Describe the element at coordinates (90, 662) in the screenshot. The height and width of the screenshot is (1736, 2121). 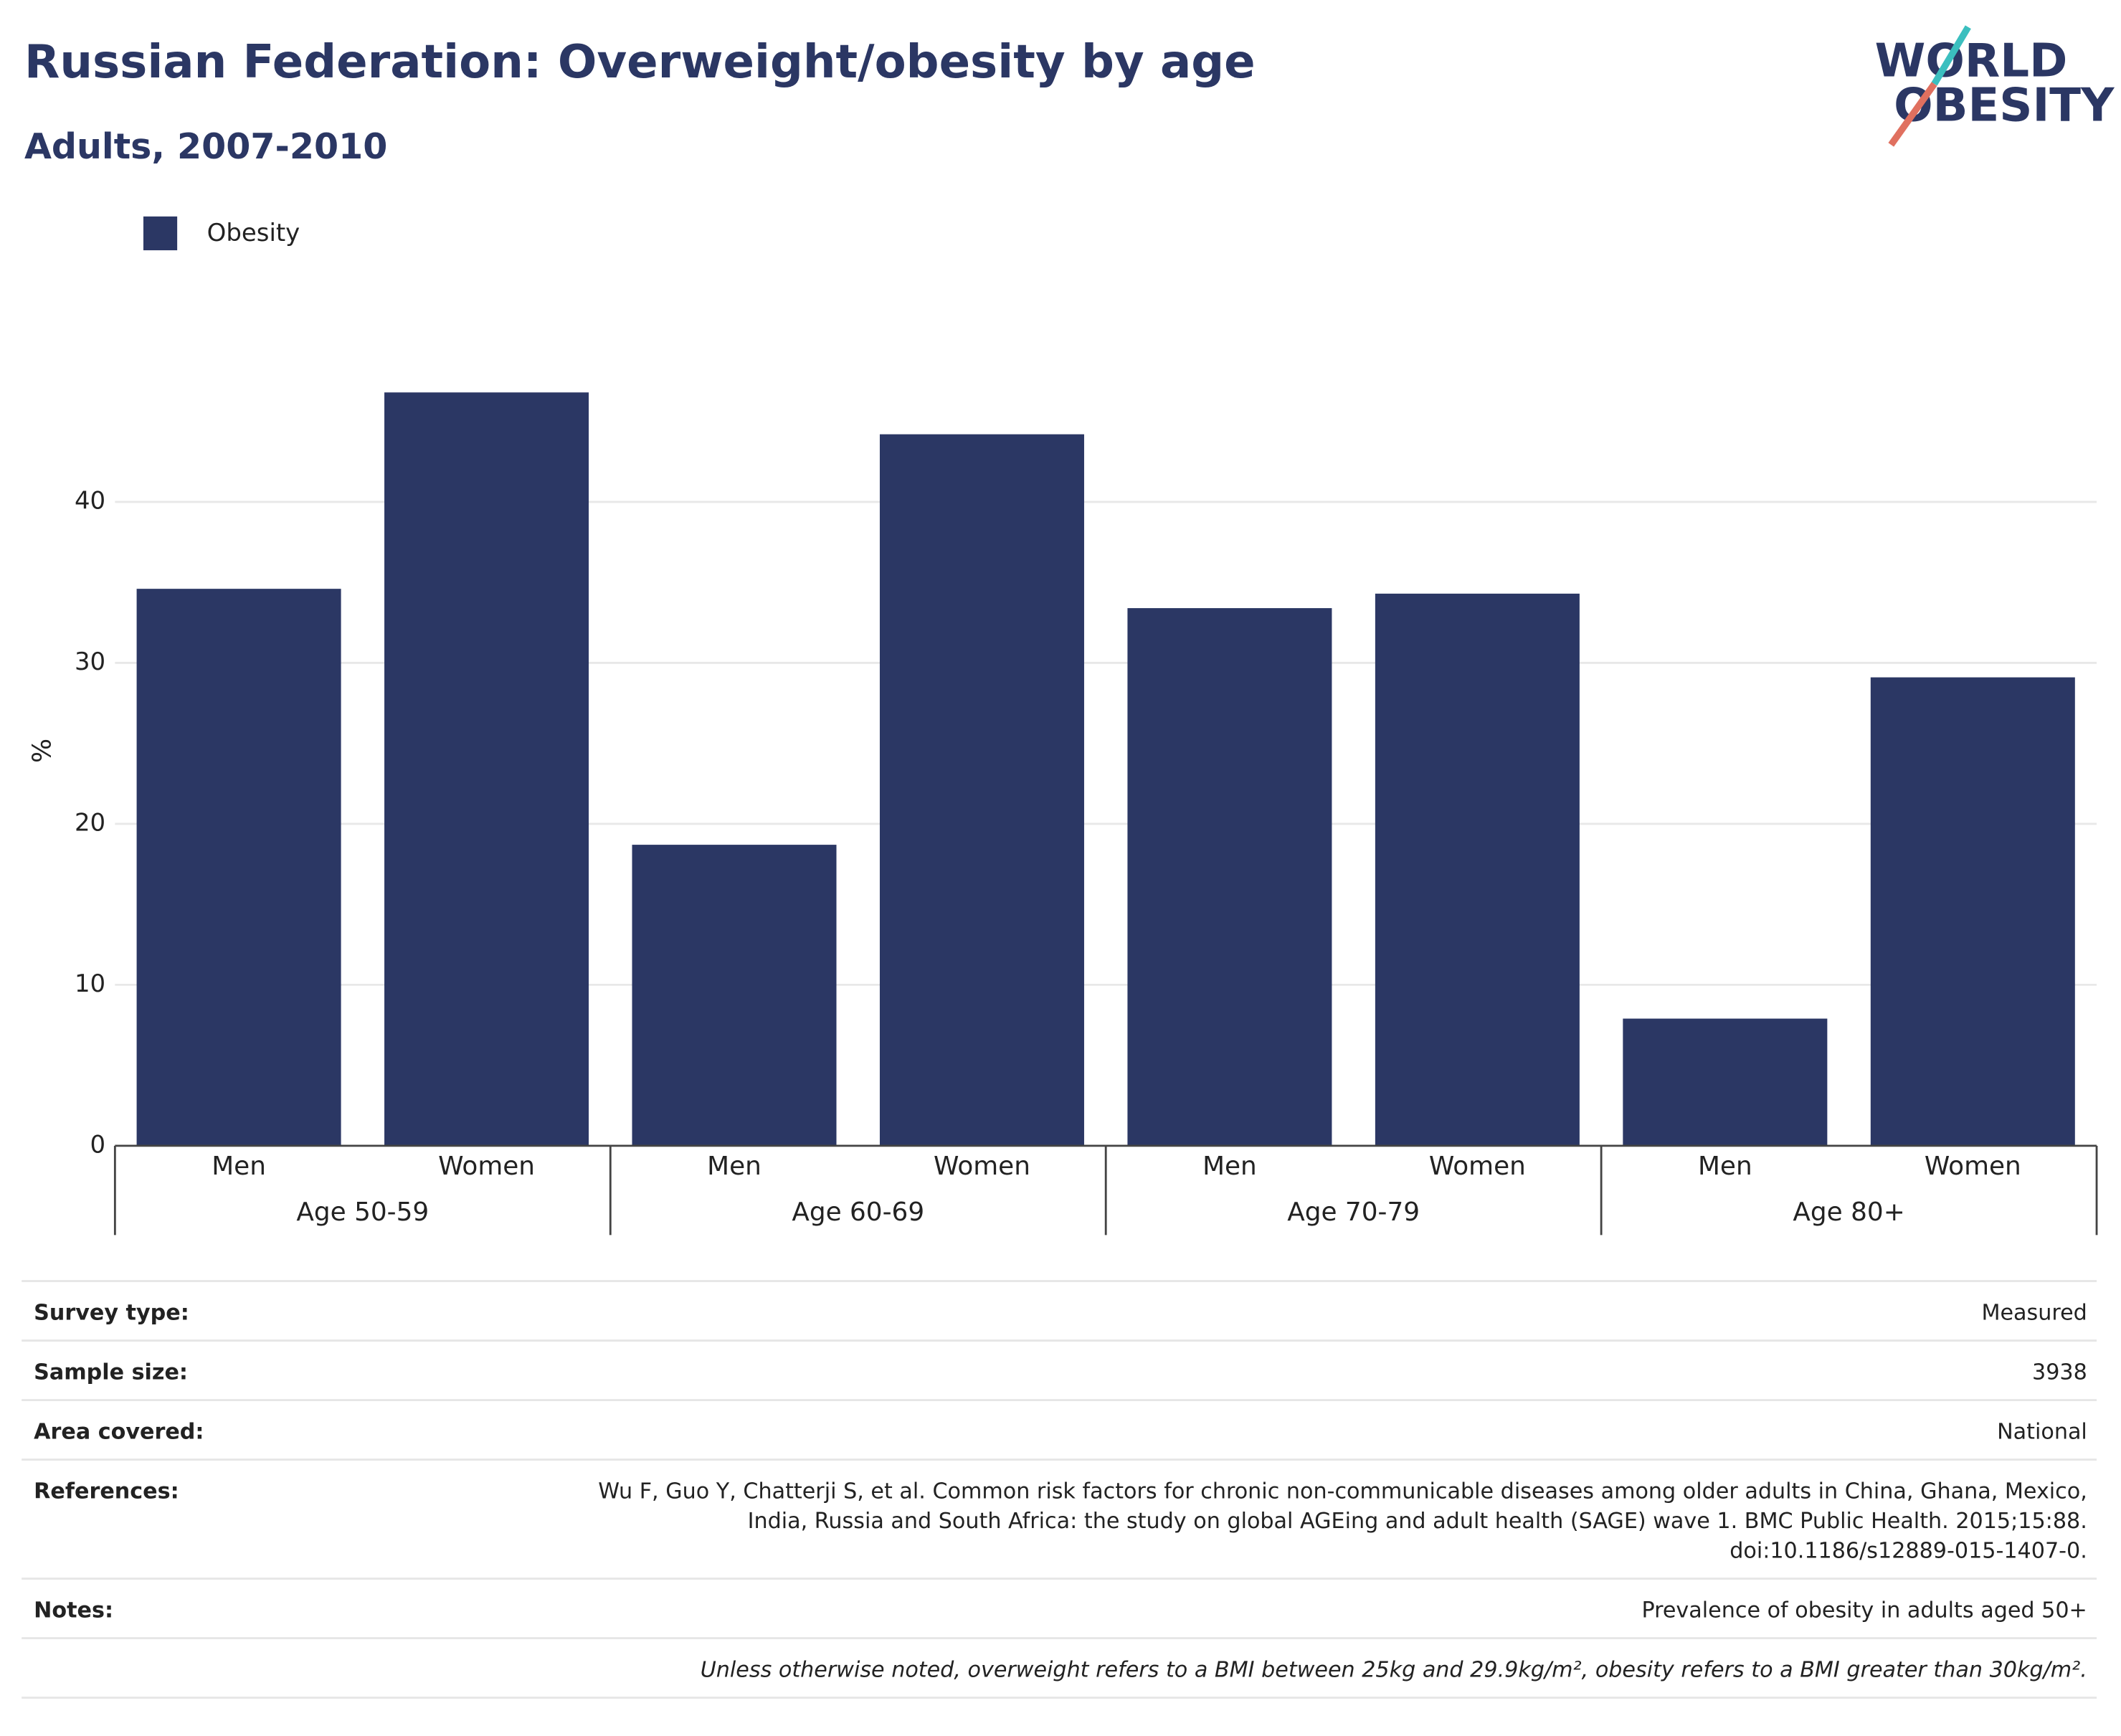
I see `y-tick-label: 30` at that location.